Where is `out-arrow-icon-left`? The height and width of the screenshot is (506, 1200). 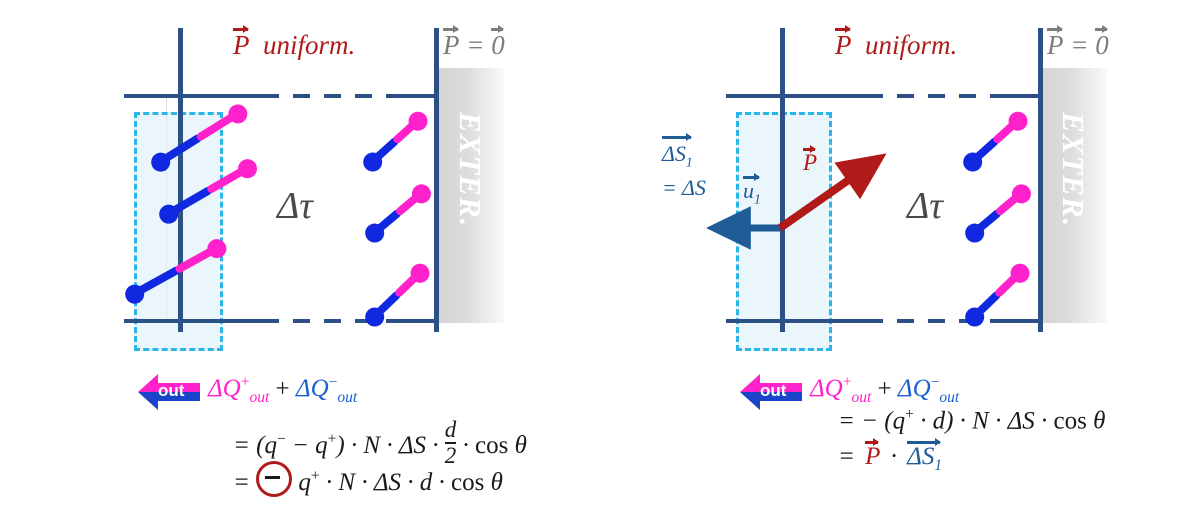
out-arrow-icon-left is located at coordinates (169, 392).